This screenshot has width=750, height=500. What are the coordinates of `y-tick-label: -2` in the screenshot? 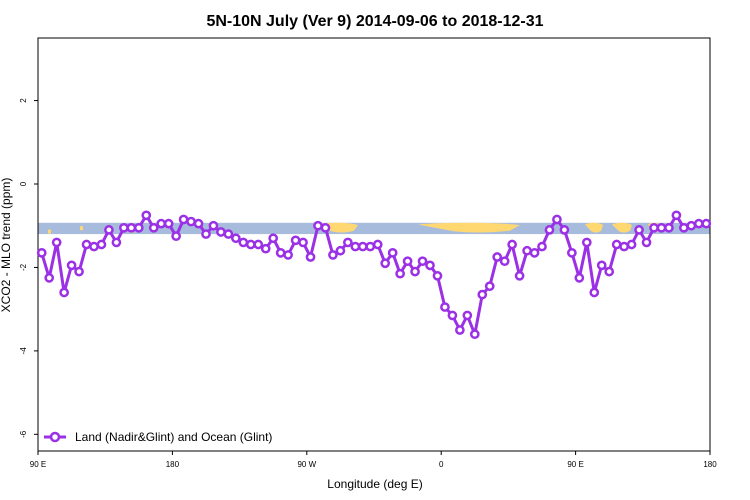 It's located at (23, 267).